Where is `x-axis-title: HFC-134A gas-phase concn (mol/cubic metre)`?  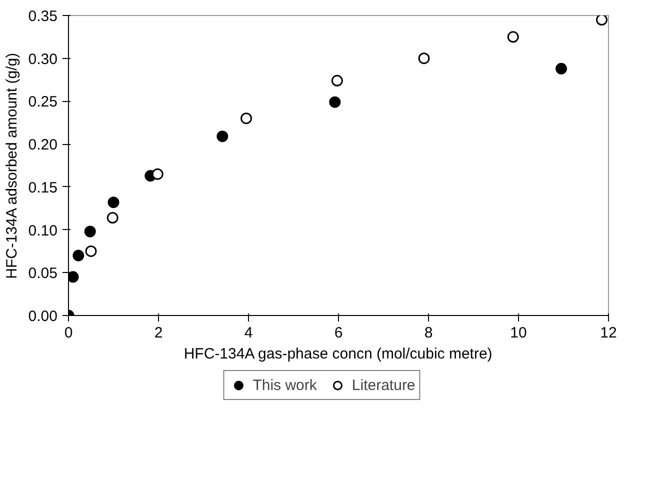 x-axis-title: HFC-134A gas-phase concn (mol/cubic metre) is located at coordinates (338, 354).